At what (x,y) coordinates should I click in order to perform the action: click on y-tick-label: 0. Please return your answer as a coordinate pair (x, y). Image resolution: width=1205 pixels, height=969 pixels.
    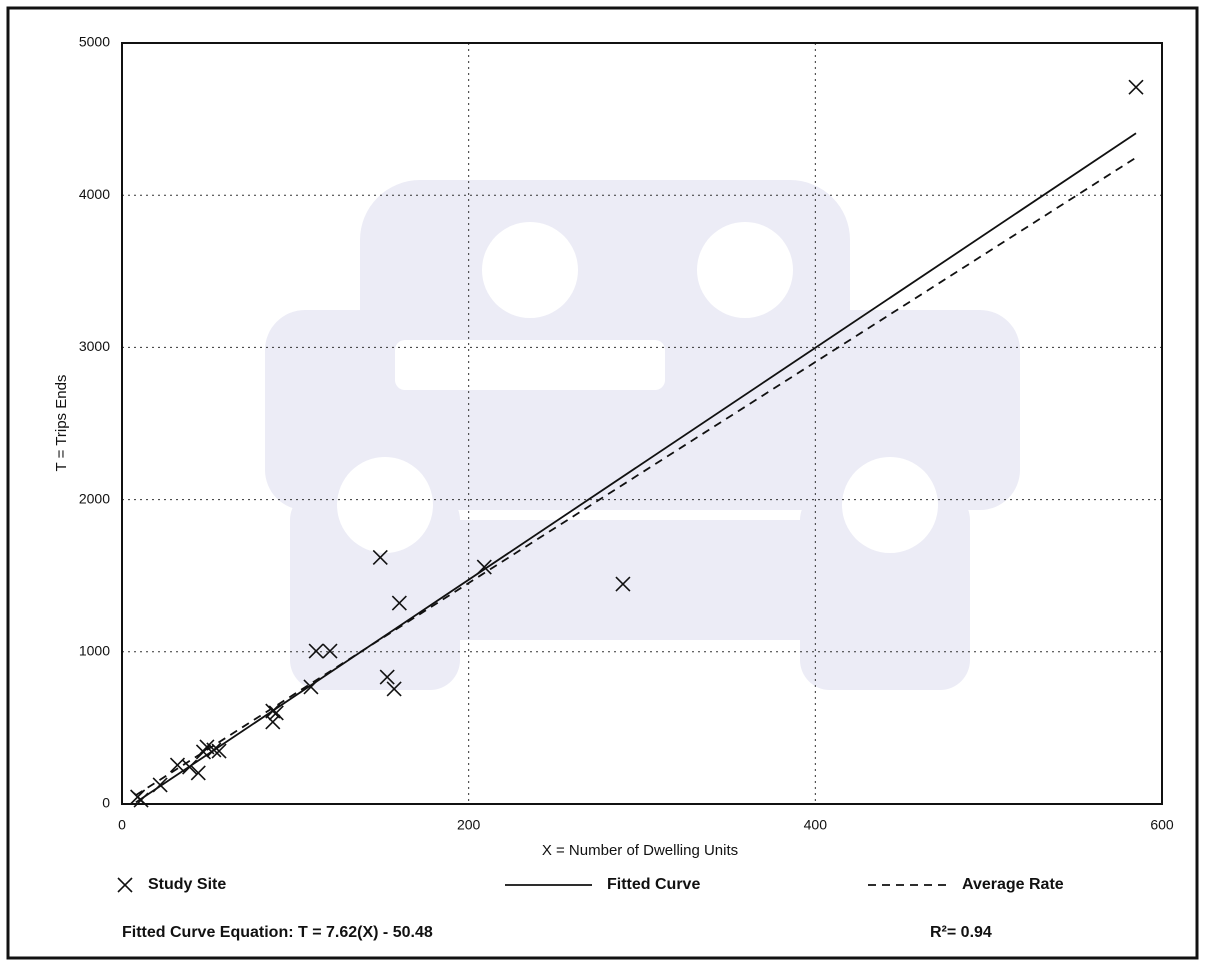
    Looking at the image, I should click on (106, 803).